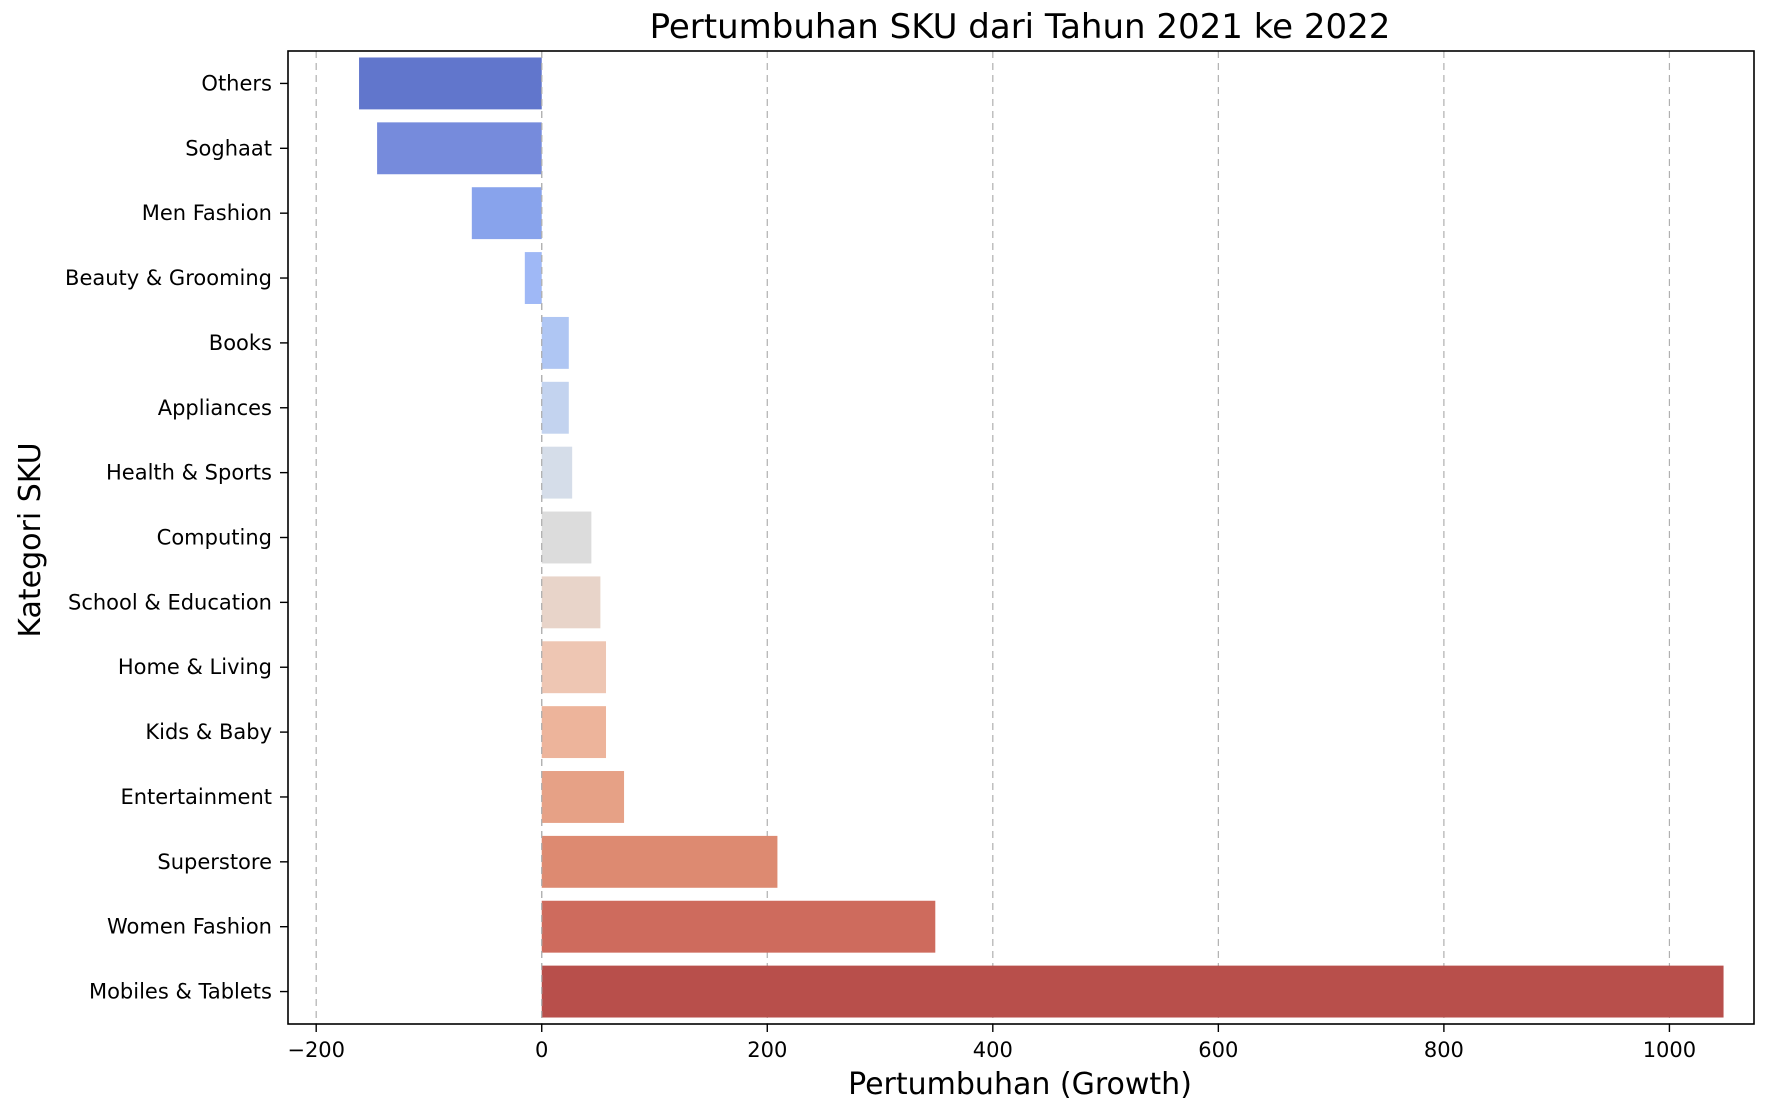 The height and width of the screenshot is (1114, 1772). Describe the element at coordinates (1020, 1084) in the screenshot. I see `x-axis-label: Pertumbuhan (Growth)` at that location.